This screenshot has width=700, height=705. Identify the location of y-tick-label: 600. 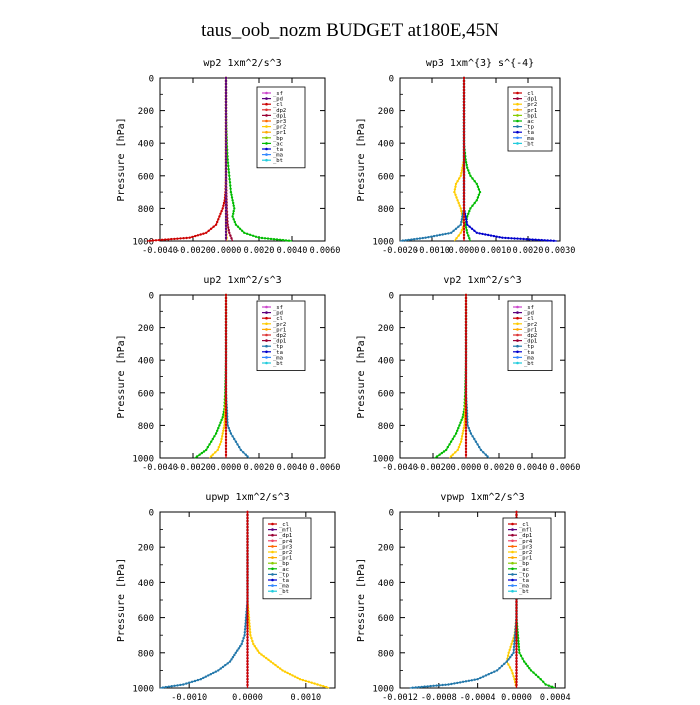
(146, 177).